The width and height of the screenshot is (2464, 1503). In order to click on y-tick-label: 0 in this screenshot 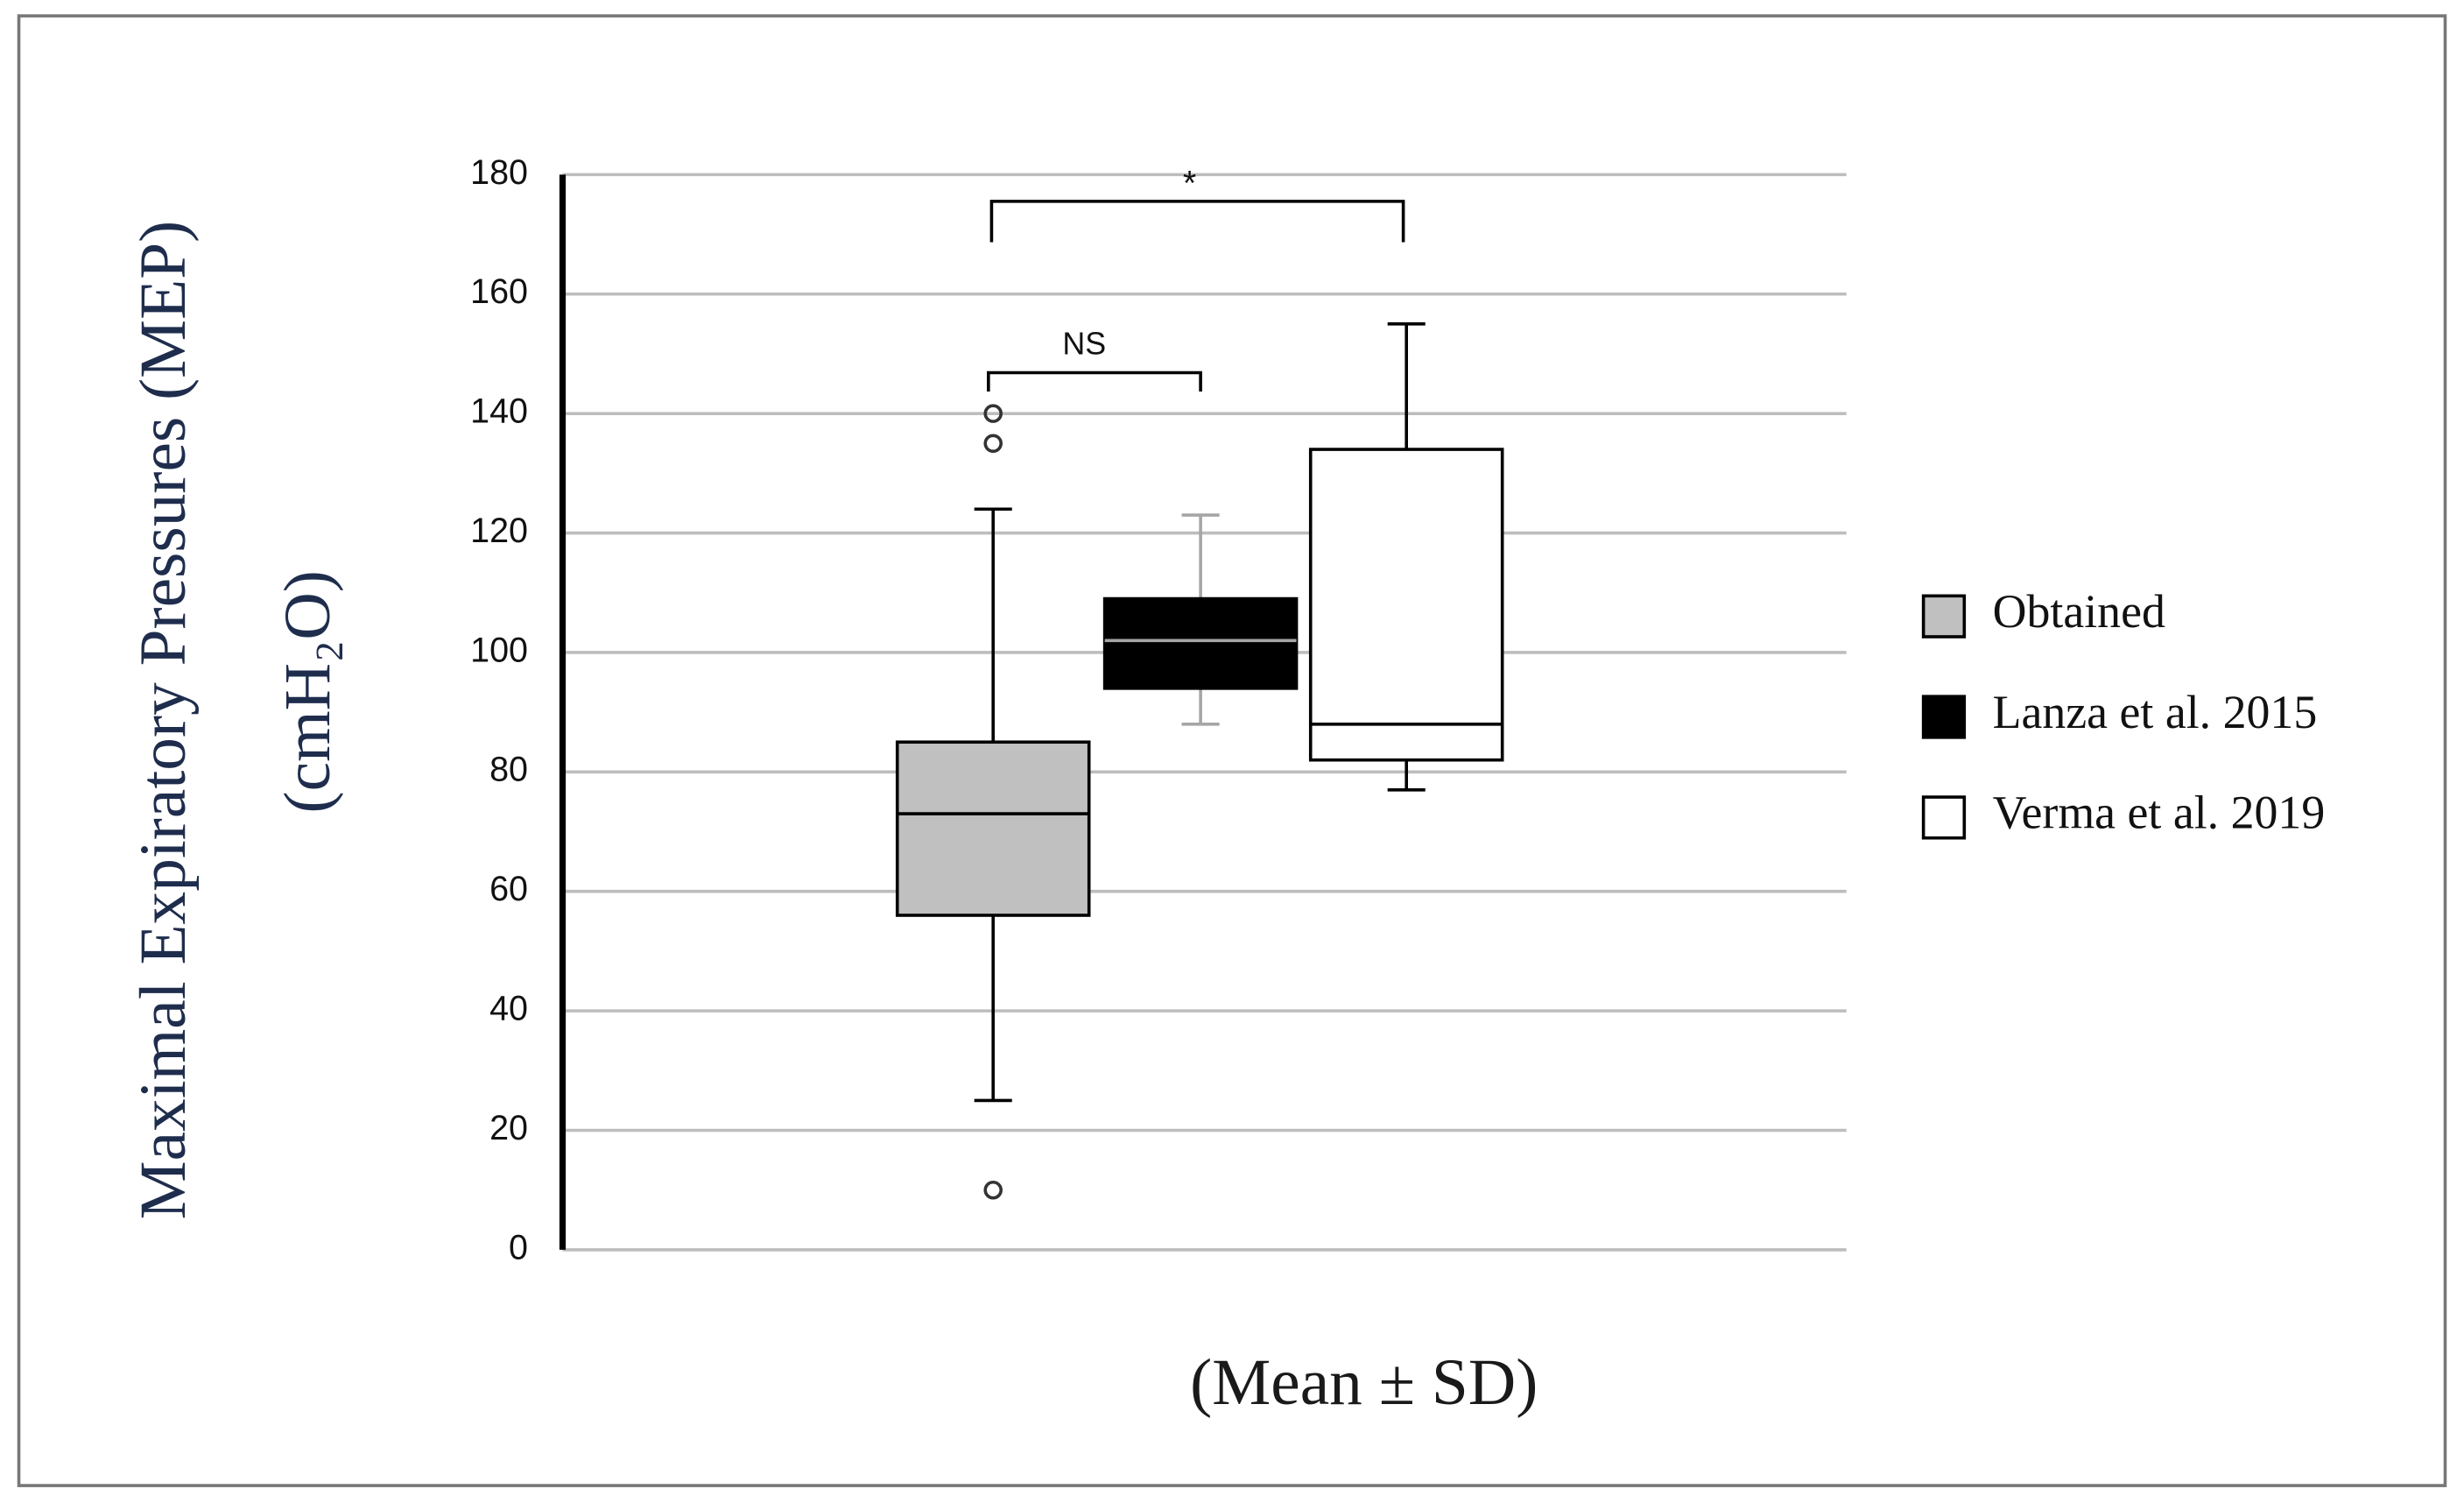, I will do `click(519, 1247)`.